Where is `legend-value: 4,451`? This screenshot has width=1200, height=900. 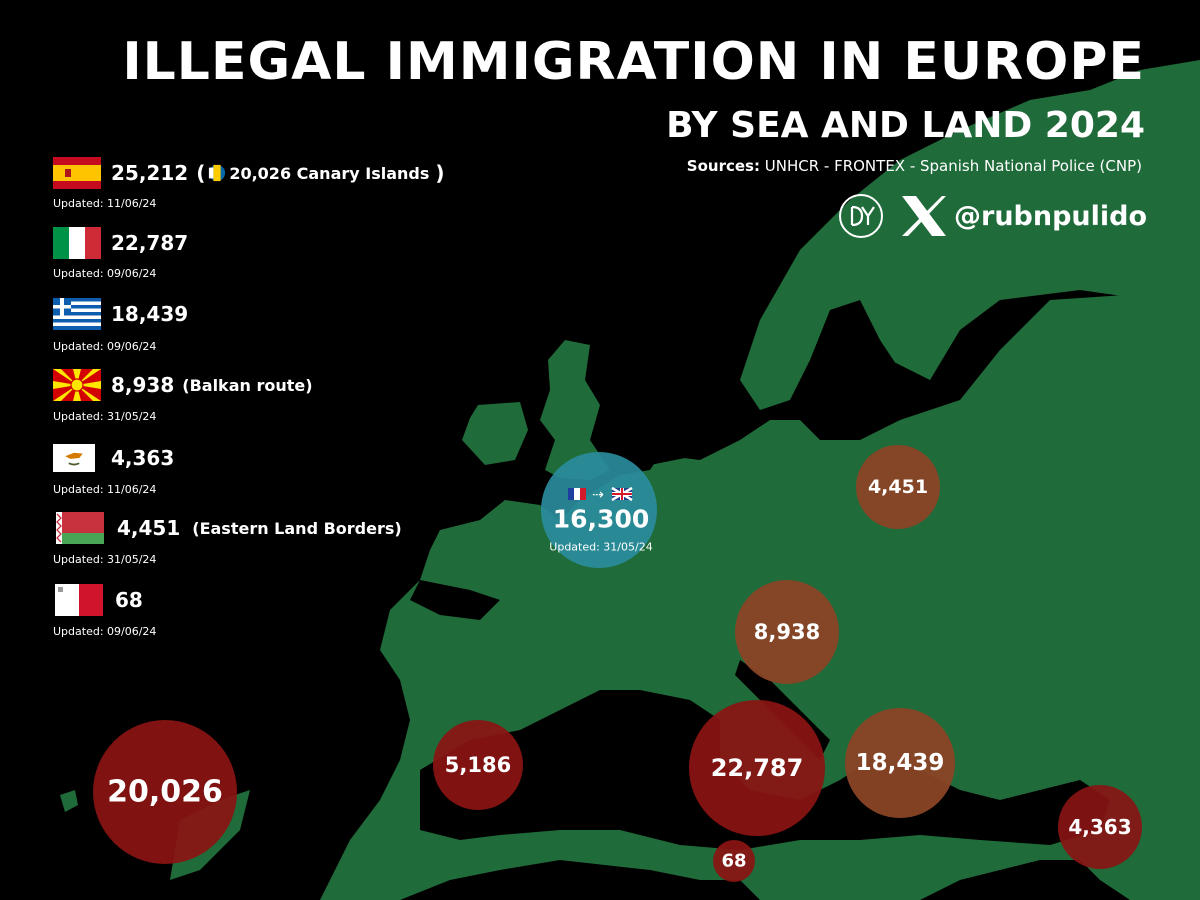
legend-value: 4,451 is located at coordinates (149, 528).